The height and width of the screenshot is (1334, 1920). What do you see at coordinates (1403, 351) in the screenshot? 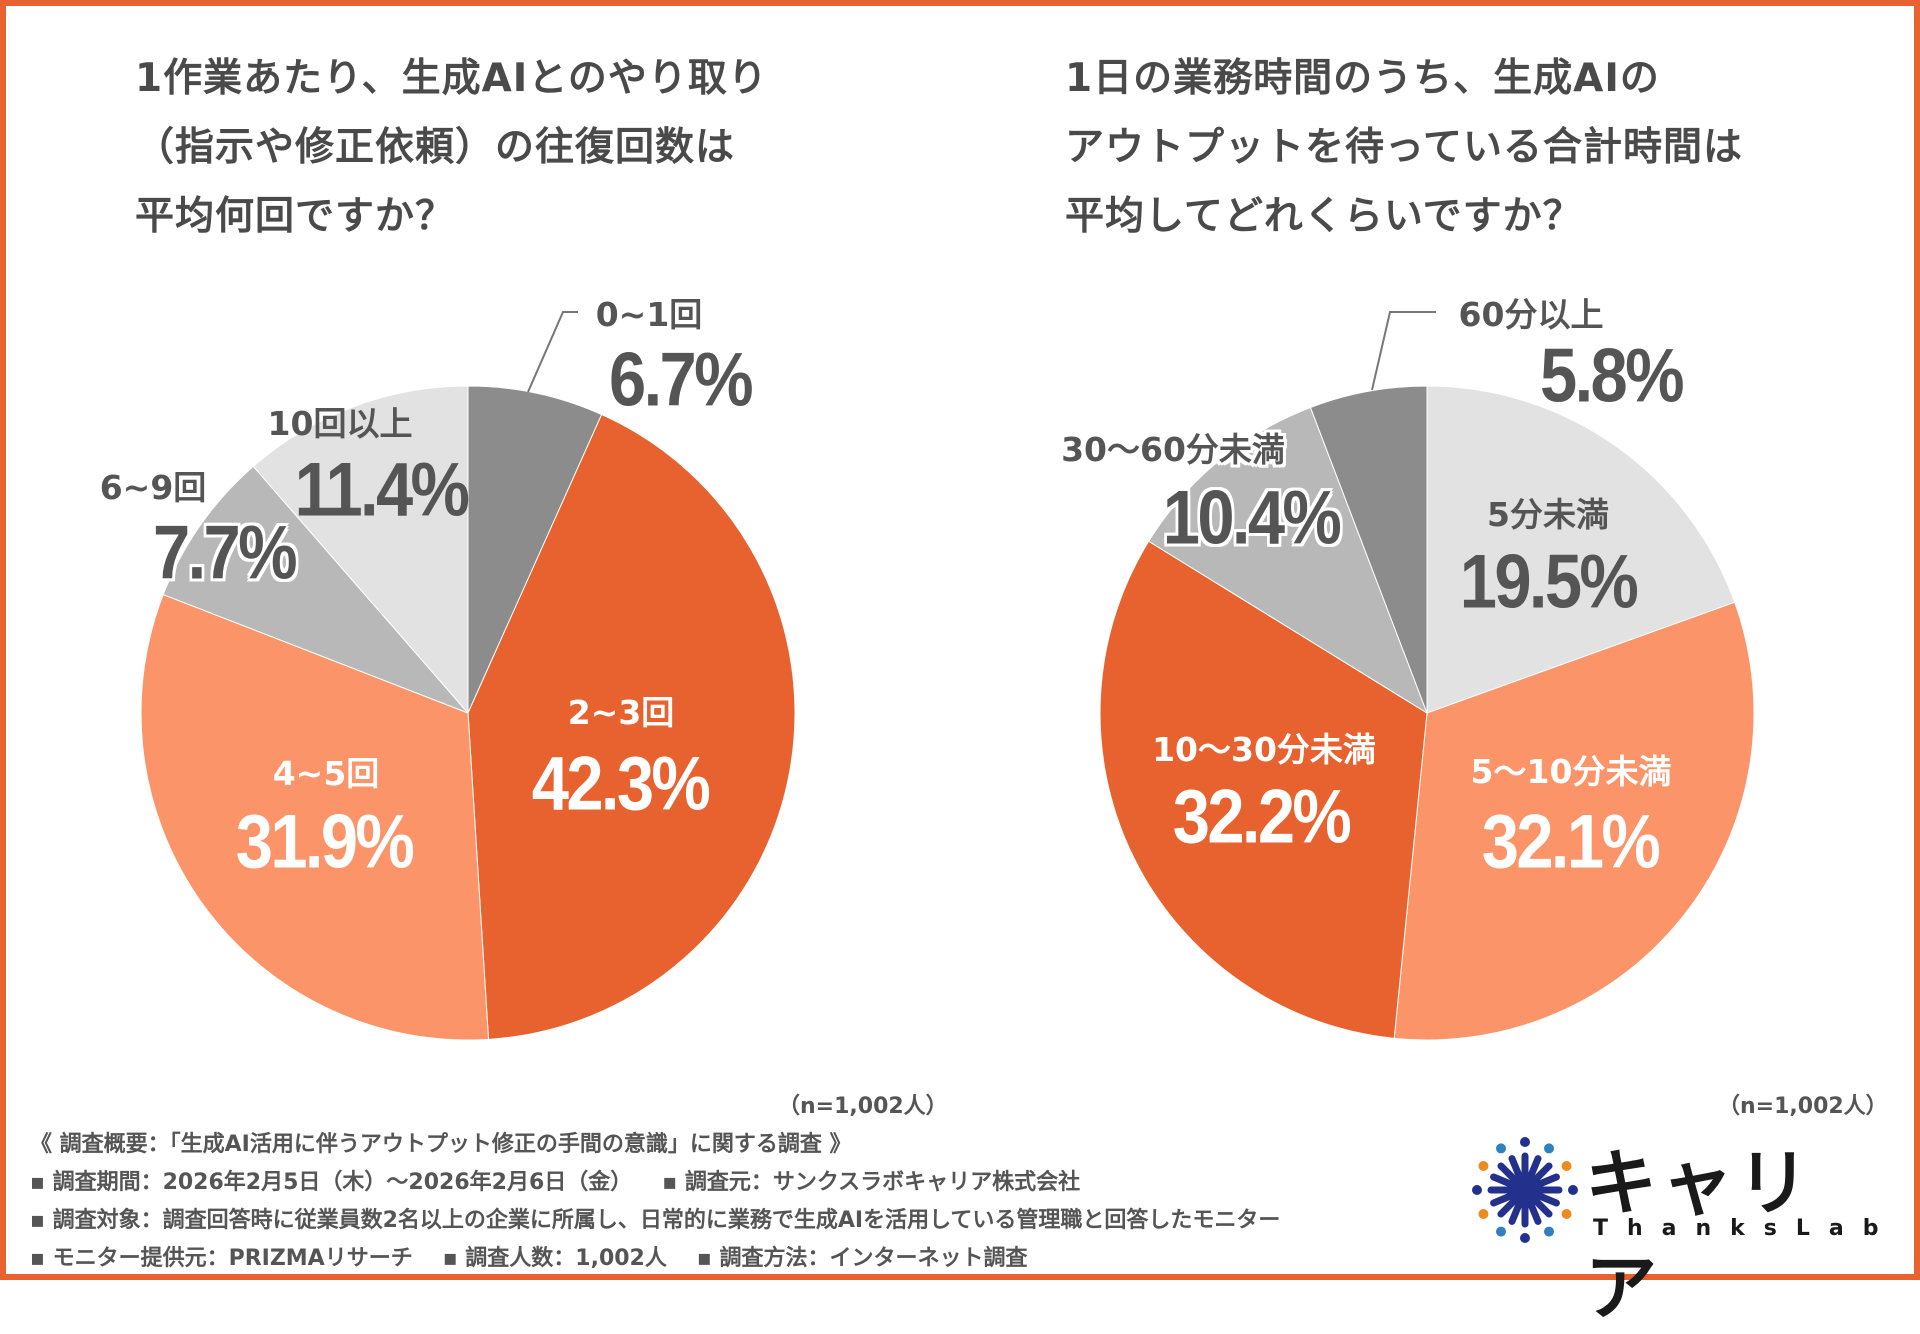
I see `leader-line-60plus` at bounding box center [1403, 351].